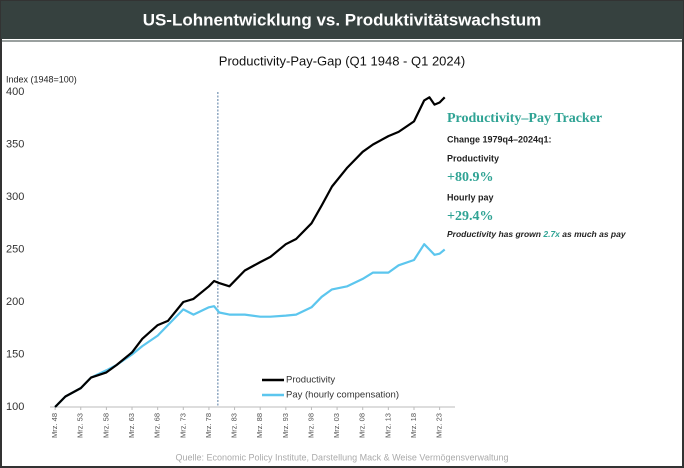 The width and height of the screenshot is (684, 468). What do you see at coordinates (470, 177) in the screenshot?
I see `tracker-value: +80.9%` at bounding box center [470, 177].